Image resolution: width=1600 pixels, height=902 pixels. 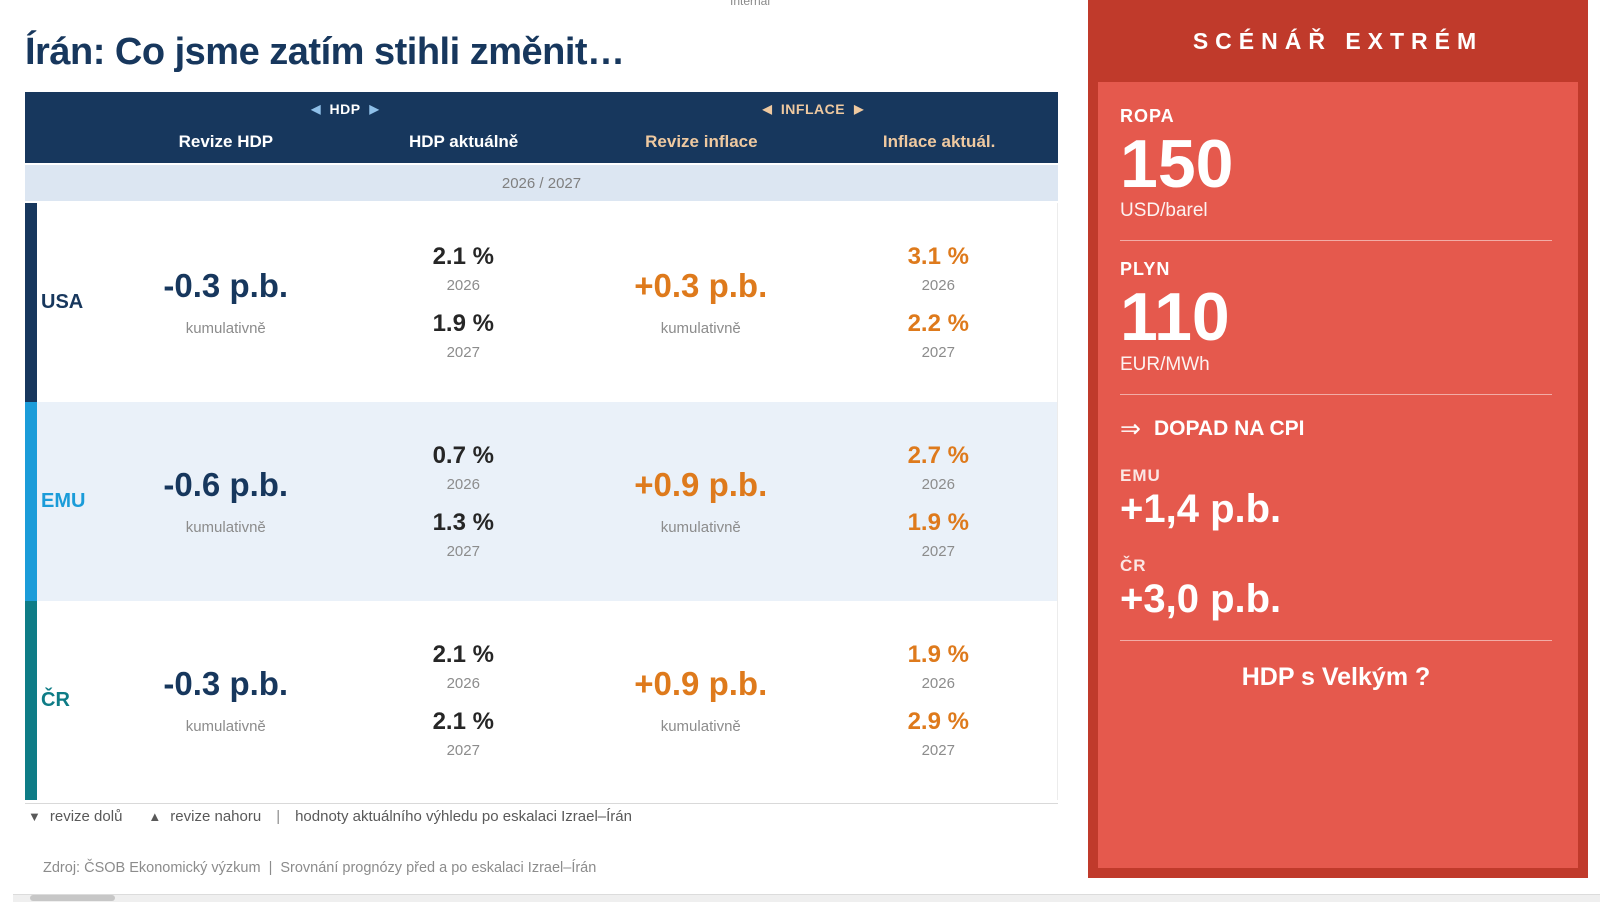 I want to click on inflace-2026-value: 2.7 %, so click(x=938, y=455).